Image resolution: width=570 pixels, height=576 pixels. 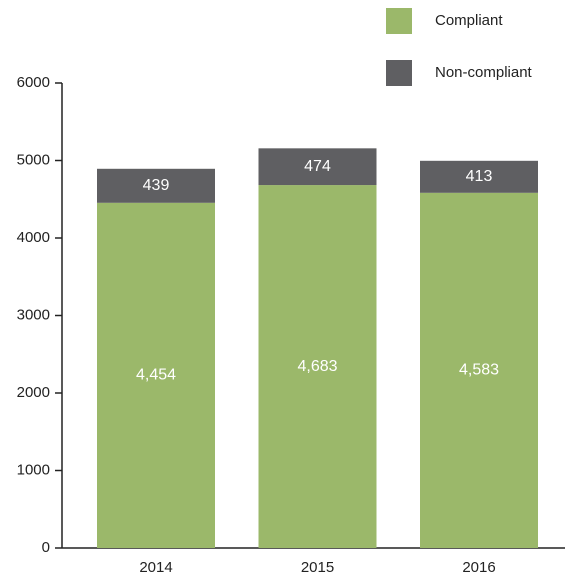 I want to click on value-label: 413, so click(x=479, y=176).